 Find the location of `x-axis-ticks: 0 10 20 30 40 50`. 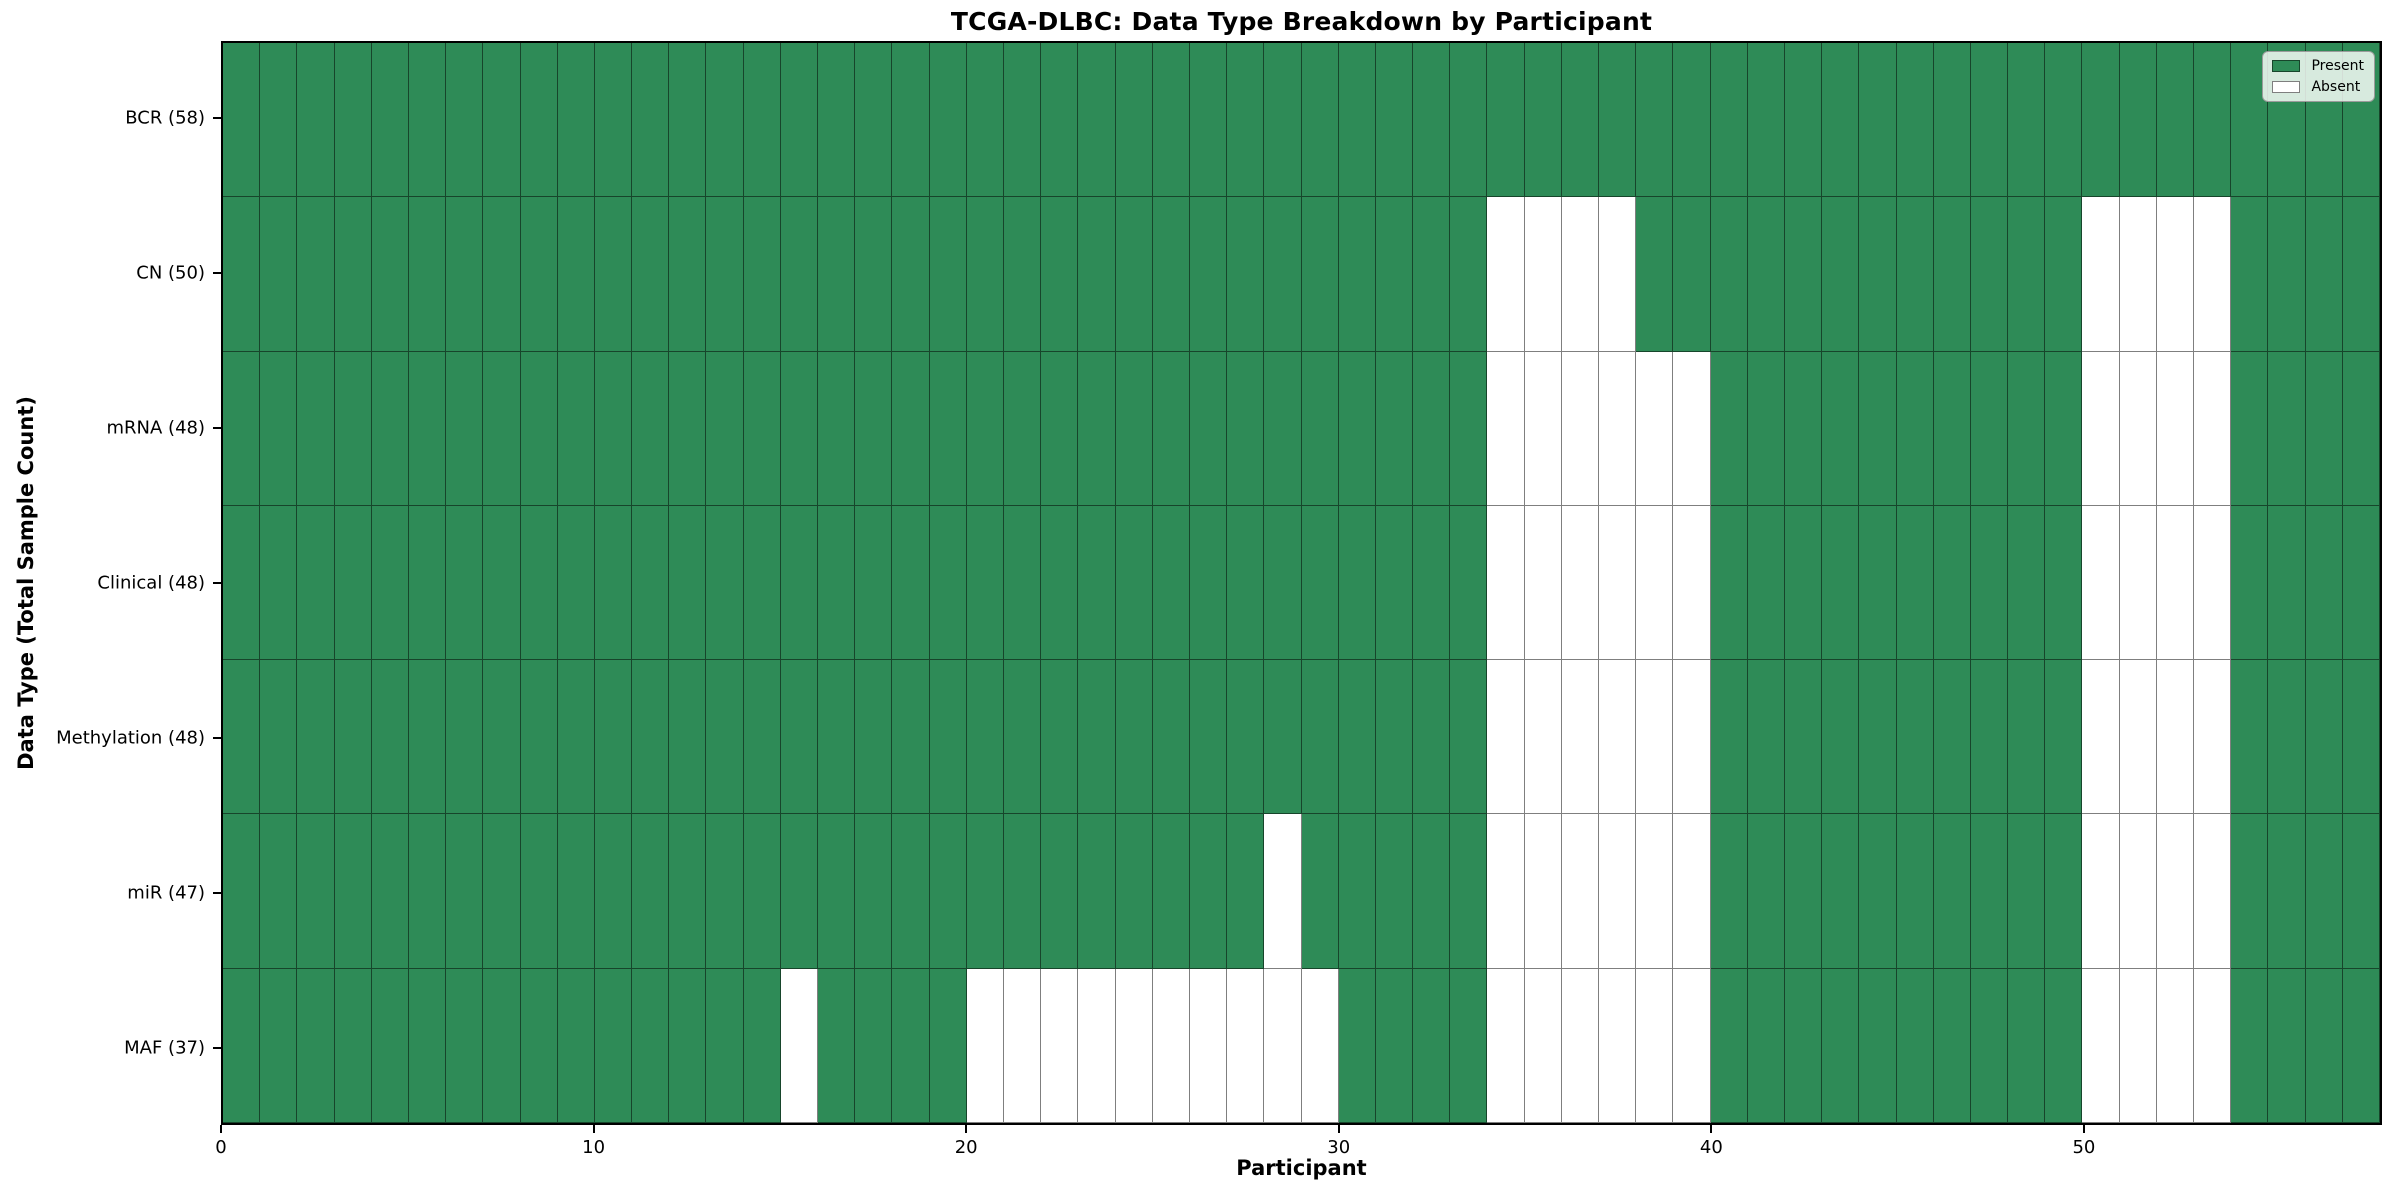

x-axis-ticks: 0 10 20 30 40 50 is located at coordinates (1298, 1148).